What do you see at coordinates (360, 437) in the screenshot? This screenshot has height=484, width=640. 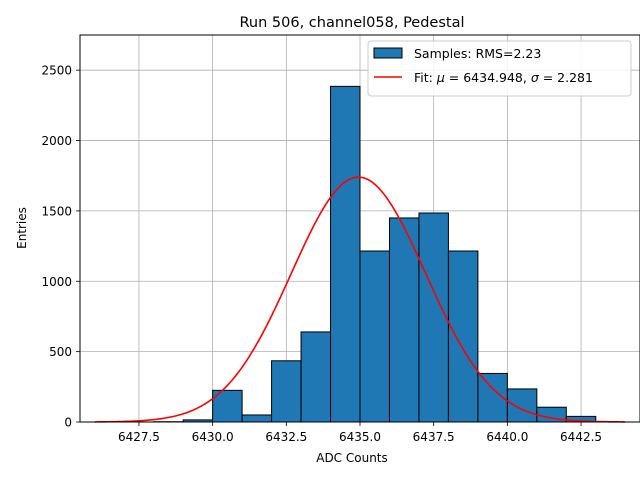 I see `x-tick-label: 6435.0` at bounding box center [360, 437].